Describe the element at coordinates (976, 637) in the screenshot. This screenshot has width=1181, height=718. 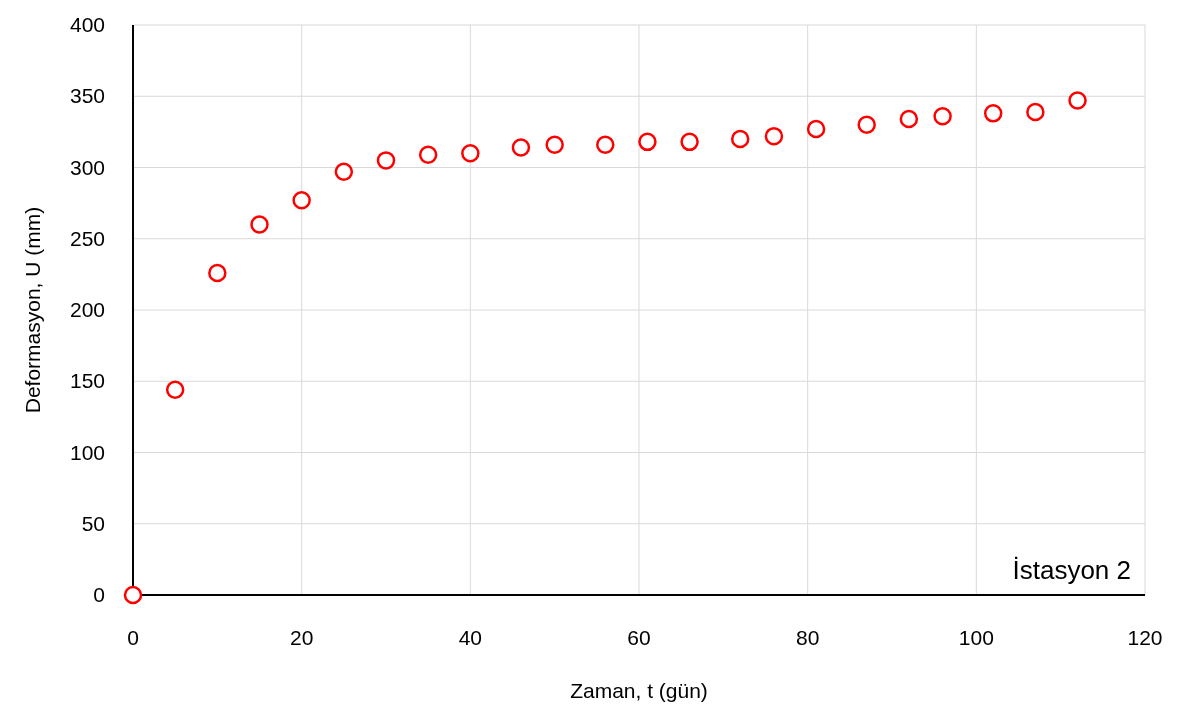
I see `x-tick-label: 100` at that location.